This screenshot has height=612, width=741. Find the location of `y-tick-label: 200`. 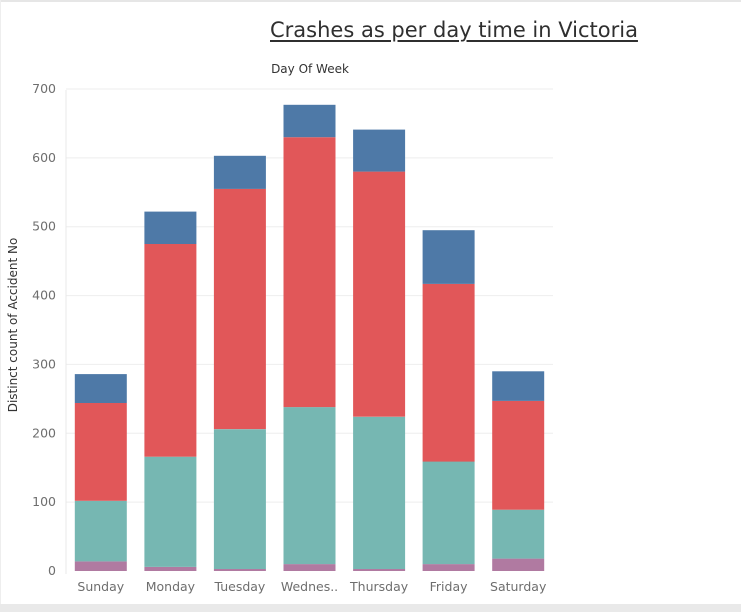

y-tick-label: 200 is located at coordinates (44, 432).